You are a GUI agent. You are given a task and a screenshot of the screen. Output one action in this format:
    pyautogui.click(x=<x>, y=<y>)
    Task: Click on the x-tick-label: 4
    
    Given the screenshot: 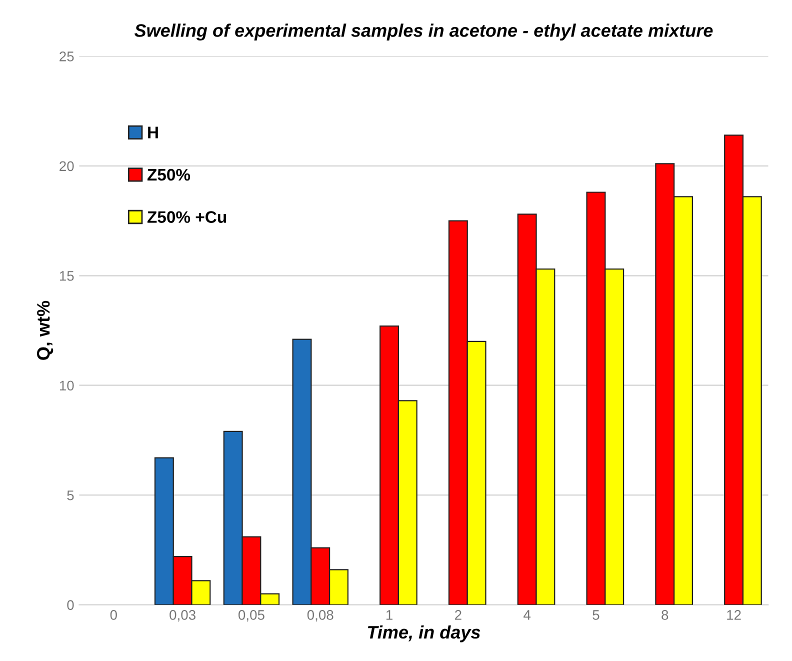 What is the action you would take?
    pyautogui.click(x=527, y=615)
    